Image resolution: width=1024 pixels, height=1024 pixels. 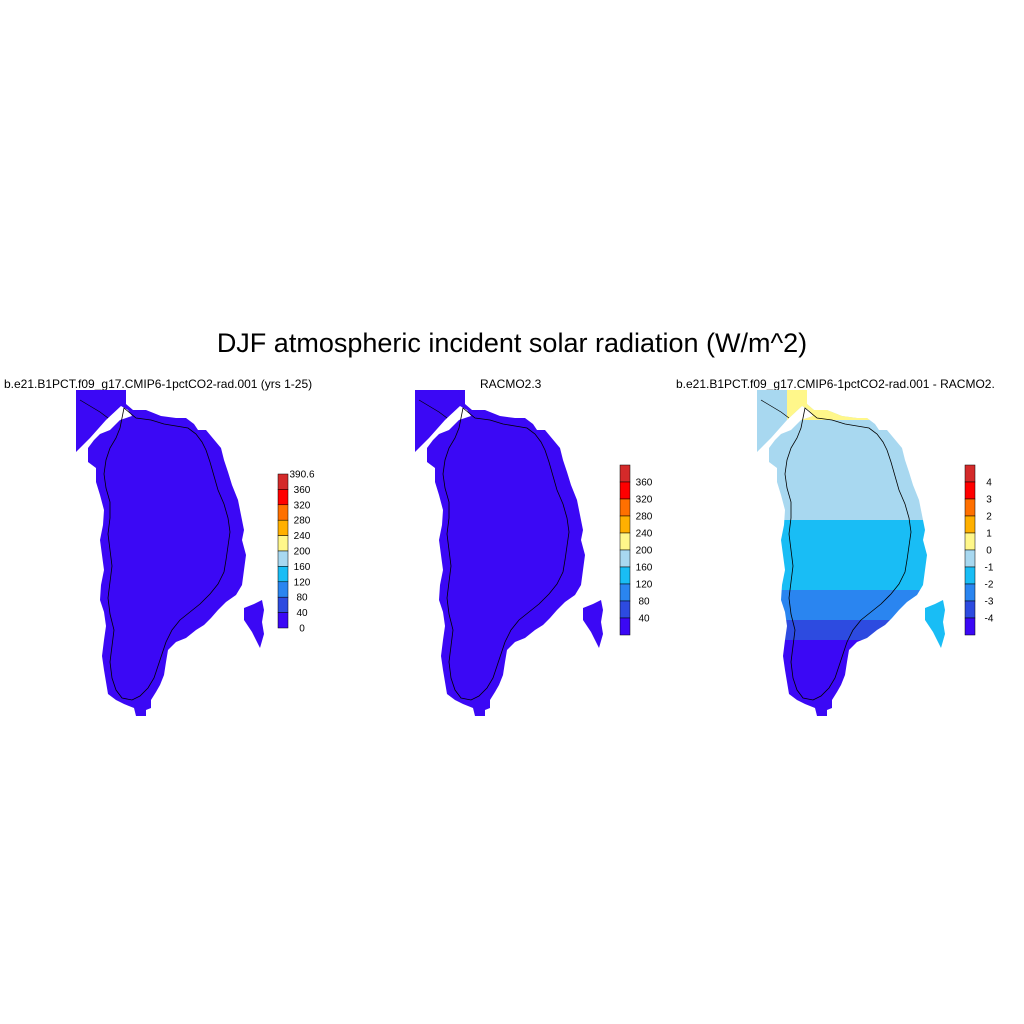 I want to click on colorbar-tick-label: 3, so click(x=989, y=500).